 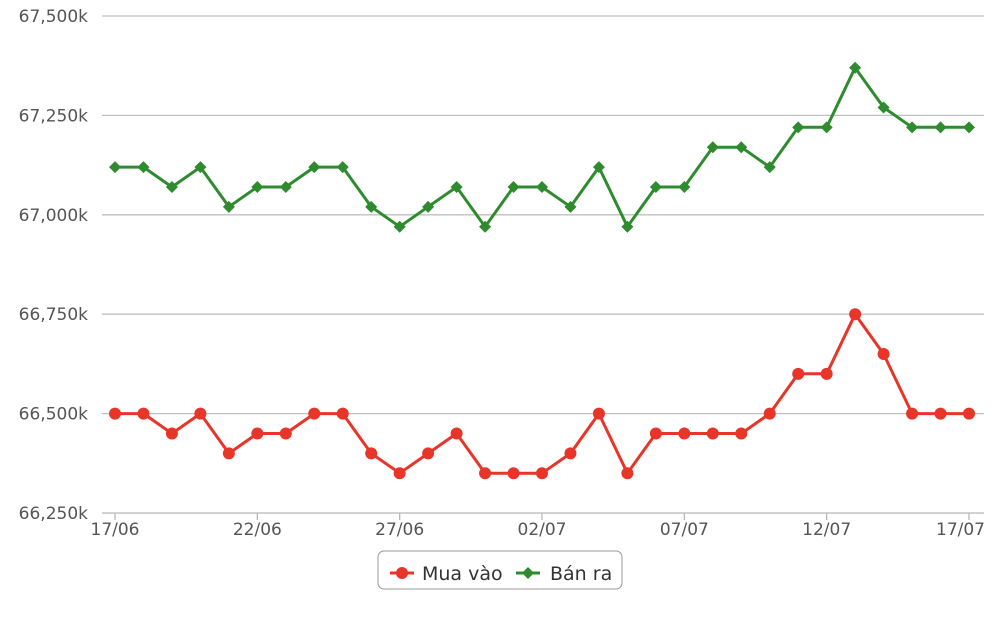 I want to click on y-tick-label: 67,000k, so click(x=53, y=216).